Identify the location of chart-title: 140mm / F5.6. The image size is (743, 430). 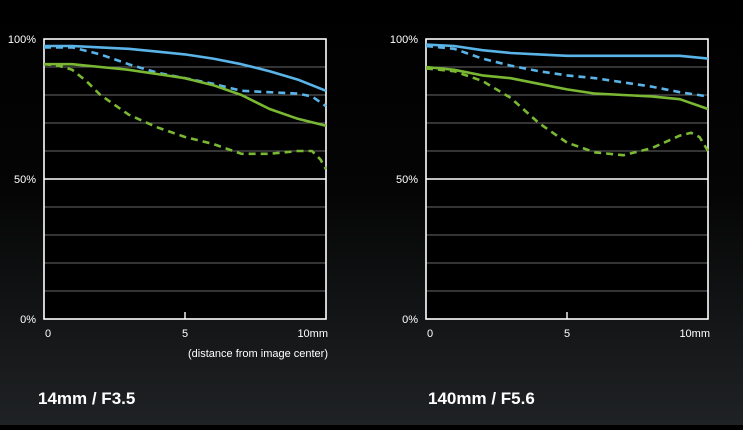
(481, 398).